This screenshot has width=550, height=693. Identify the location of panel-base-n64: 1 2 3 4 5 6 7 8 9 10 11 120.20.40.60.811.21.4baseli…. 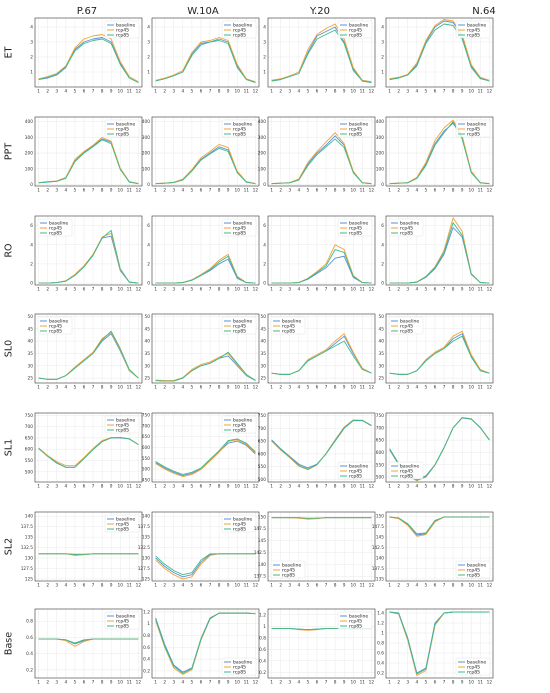
(435, 647).